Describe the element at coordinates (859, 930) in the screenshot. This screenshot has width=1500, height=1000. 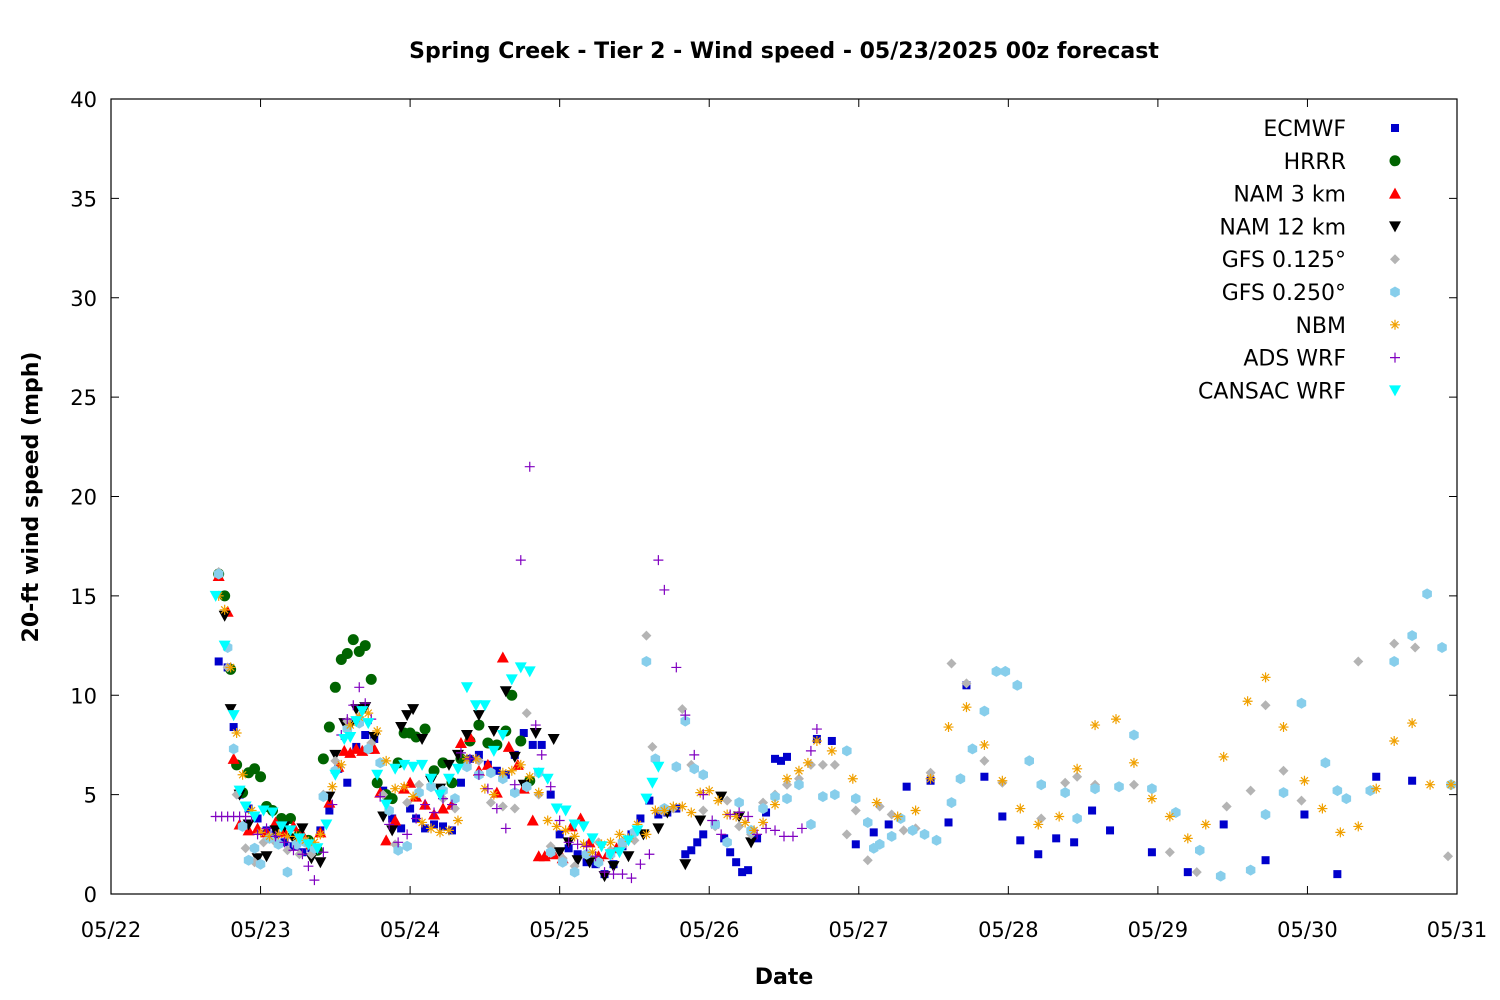
I see `x-tick-label: 05/27` at that location.